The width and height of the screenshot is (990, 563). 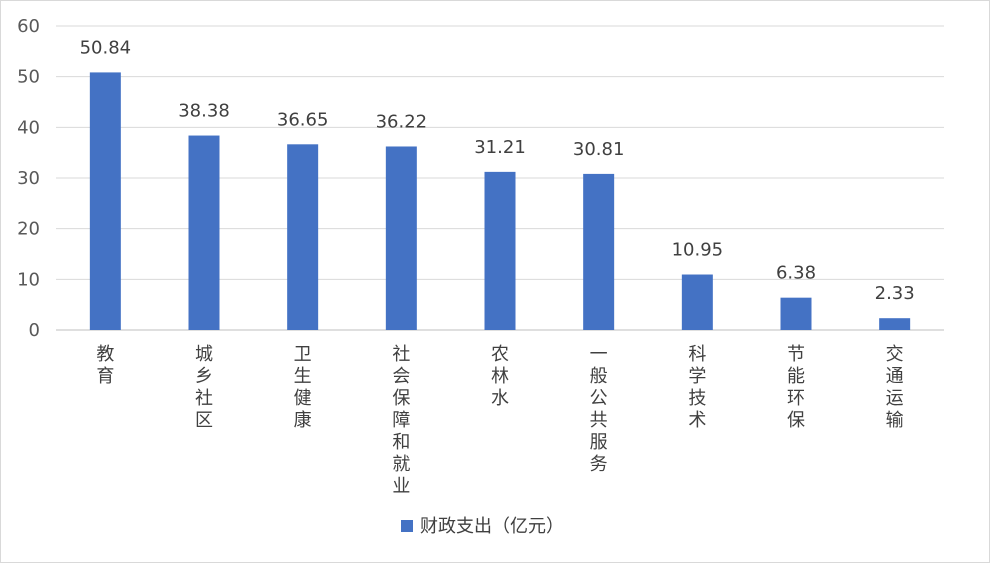 I want to click on x-category-label: 交通运输, so click(x=895, y=387).